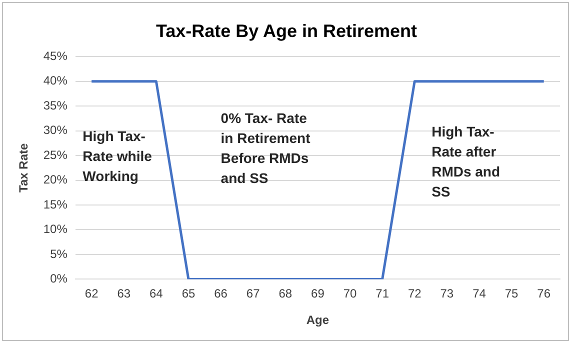 The height and width of the screenshot is (345, 573). What do you see at coordinates (117, 156) in the screenshot?
I see `annotation: High Tax- Rate while Working` at bounding box center [117, 156].